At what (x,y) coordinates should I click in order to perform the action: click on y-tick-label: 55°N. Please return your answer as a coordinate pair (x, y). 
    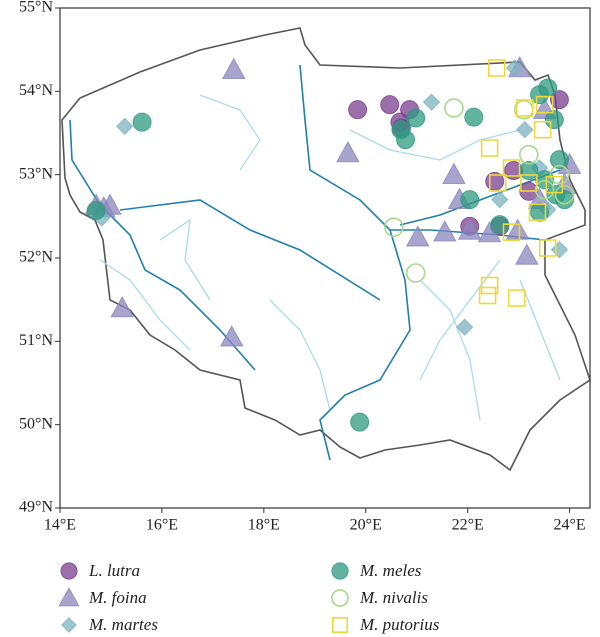
    Looking at the image, I should click on (36, 8).